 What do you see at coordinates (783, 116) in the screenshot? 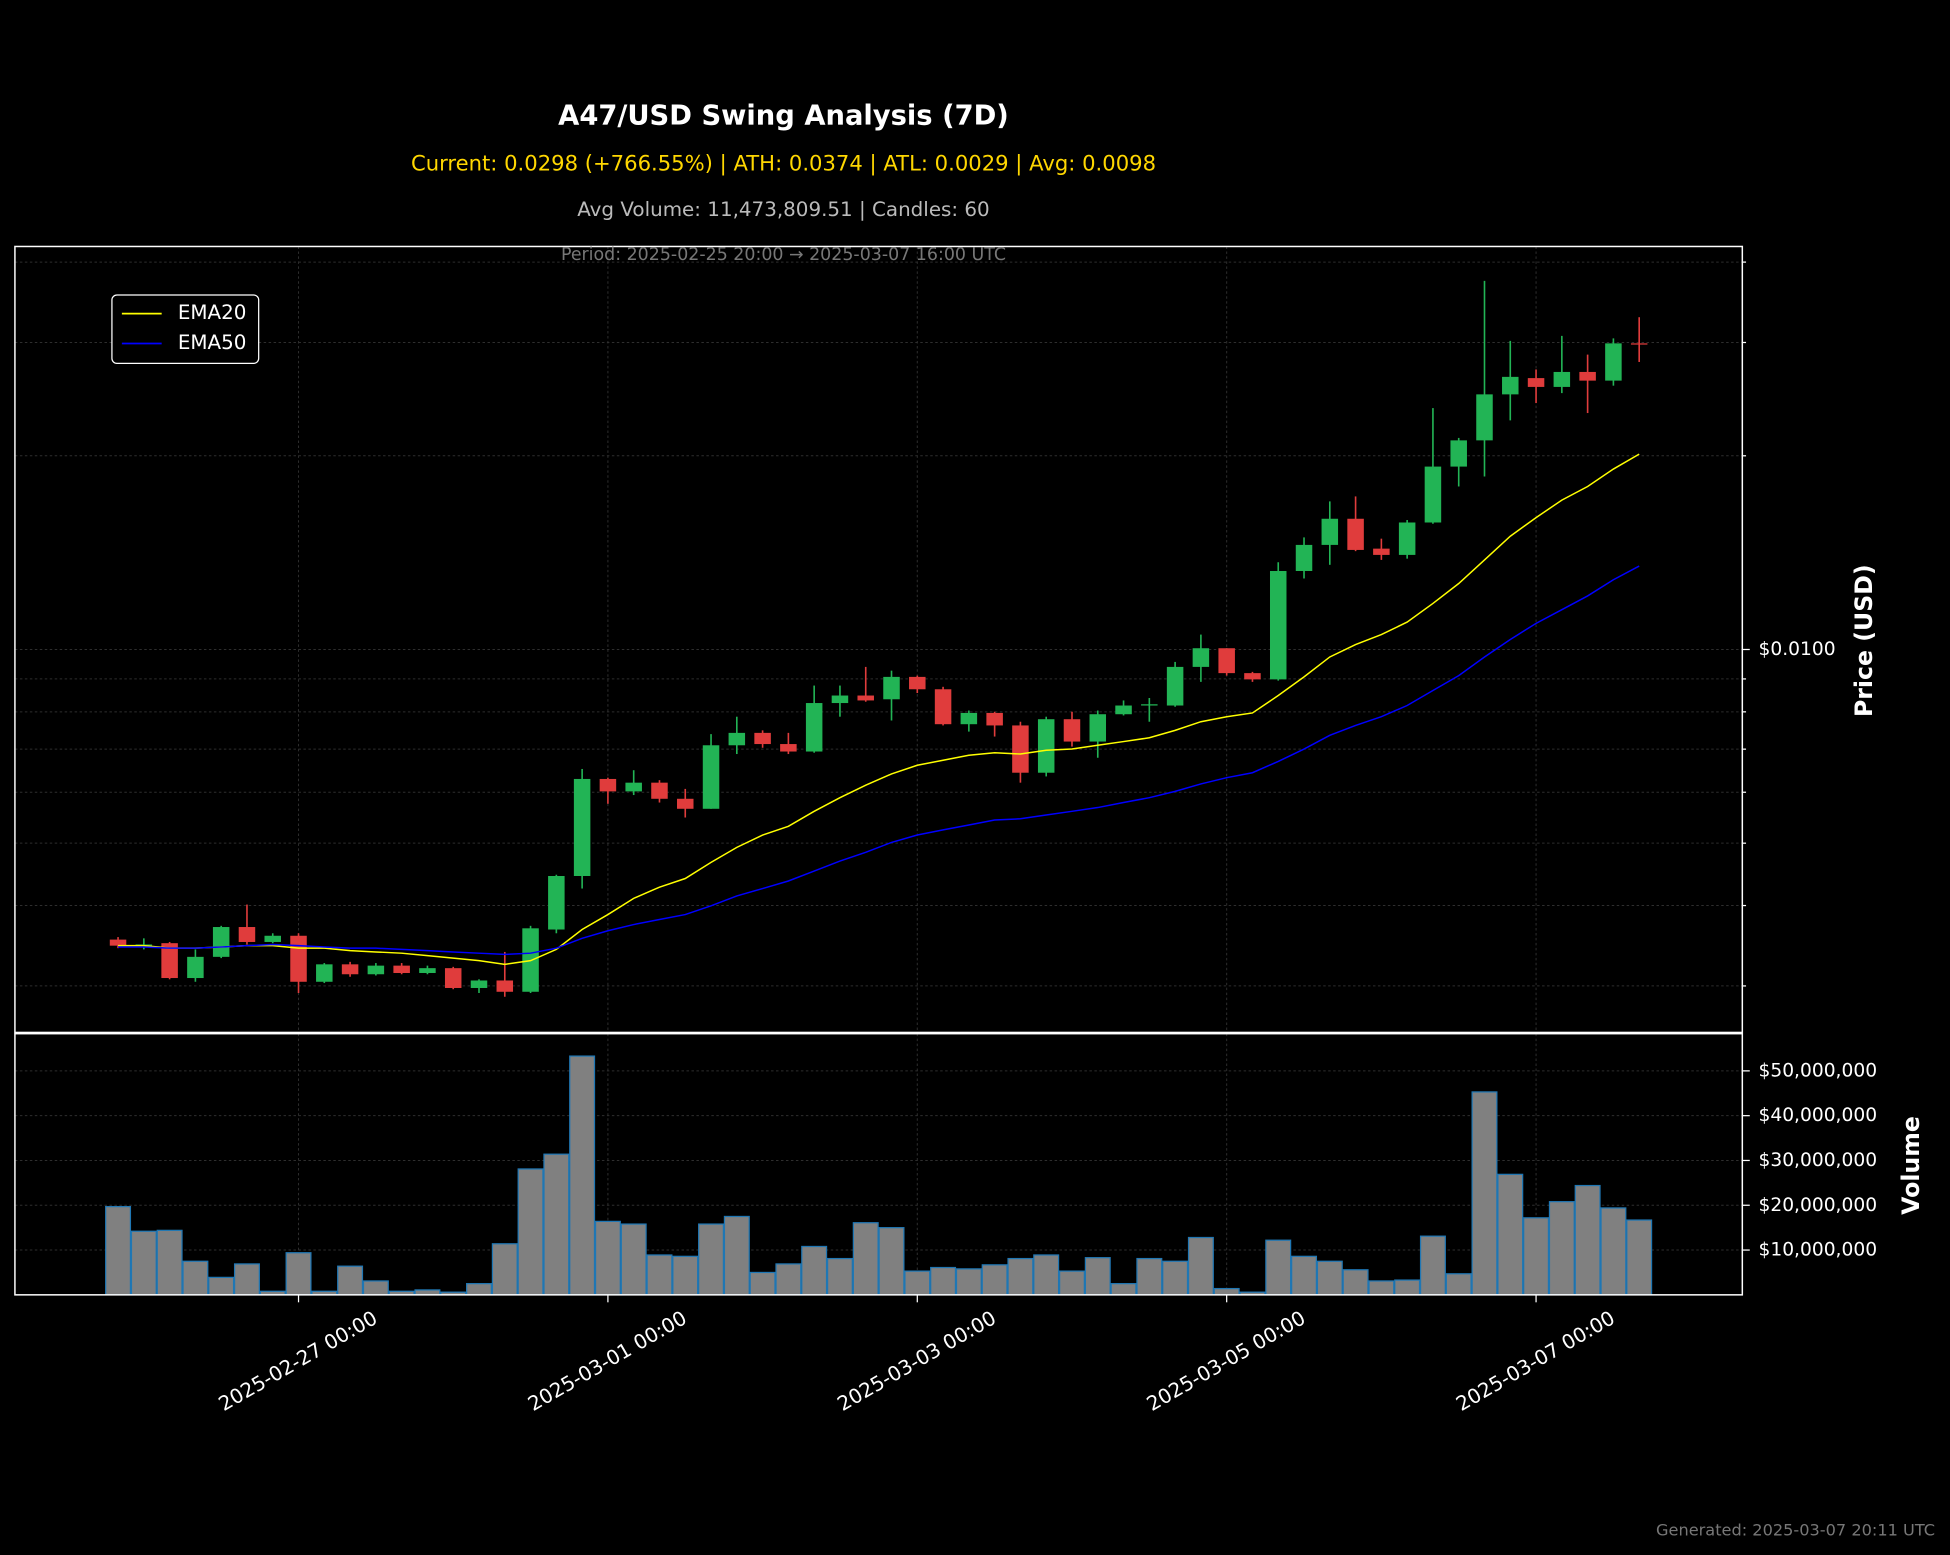
I see `chart-title: A47/USD Swing Analysis (7D)` at bounding box center [783, 116].